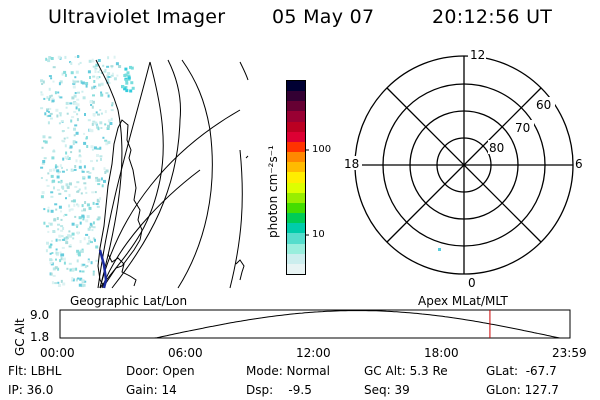 The width and height of the screenshot is (600, 400). I want to click on instrument-title: Ultraviolet Imager, so click(137, 17).